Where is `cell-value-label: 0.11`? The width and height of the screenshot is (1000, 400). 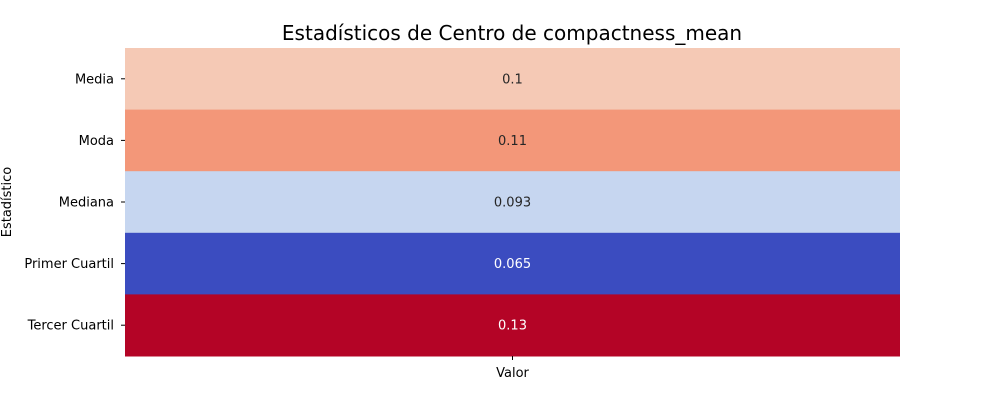
cell-value-label: 0.11 is located at coordinates (512, 141).